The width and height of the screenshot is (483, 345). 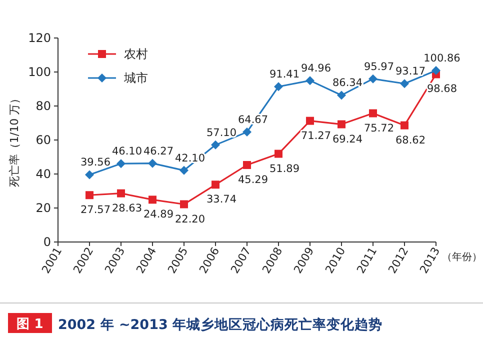 I want to click on data-label: 24.89, so click(x=158, y=214).